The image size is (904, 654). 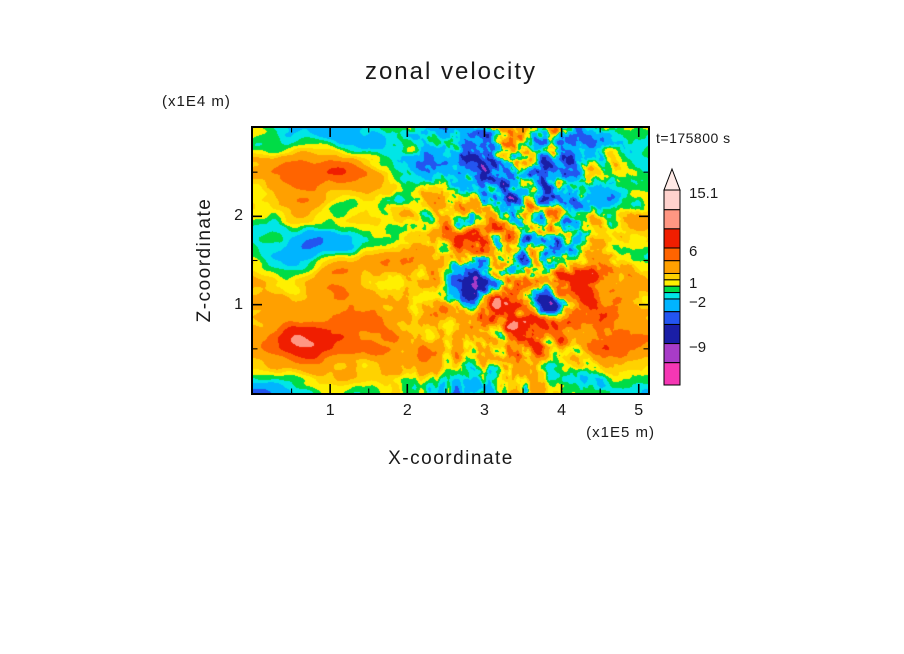 I want to click on colorbar-label-1: 1, so click(x=693, y=283).